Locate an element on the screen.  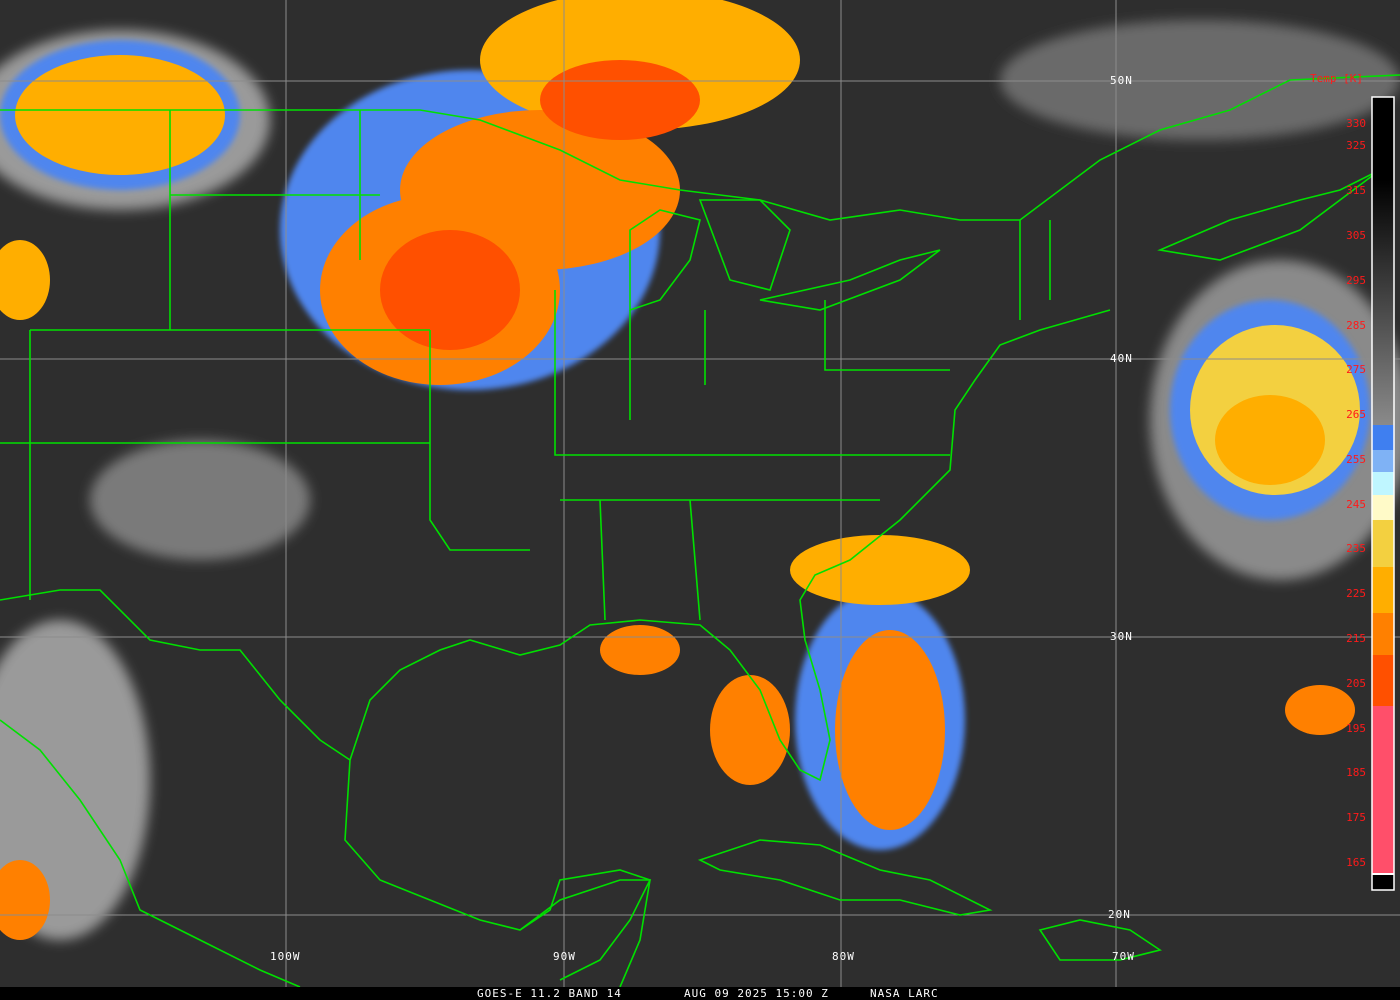
colorbar-segment-blue is located at coordinates (1383, 437).